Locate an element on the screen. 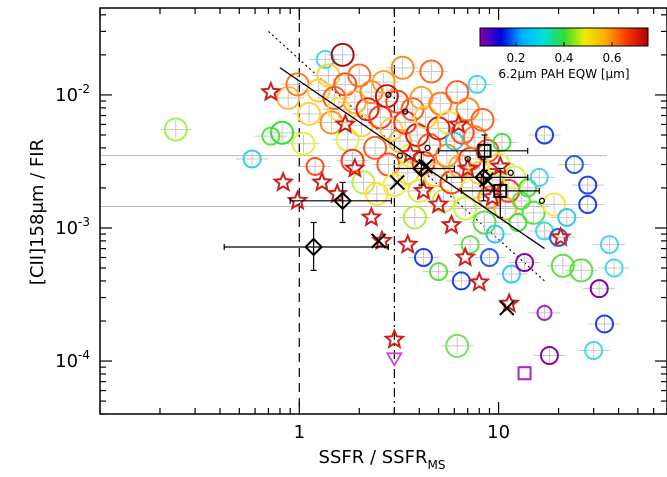 The image size is (667, 477). x-tick-label: 1 is located at coordinates (299, 432).